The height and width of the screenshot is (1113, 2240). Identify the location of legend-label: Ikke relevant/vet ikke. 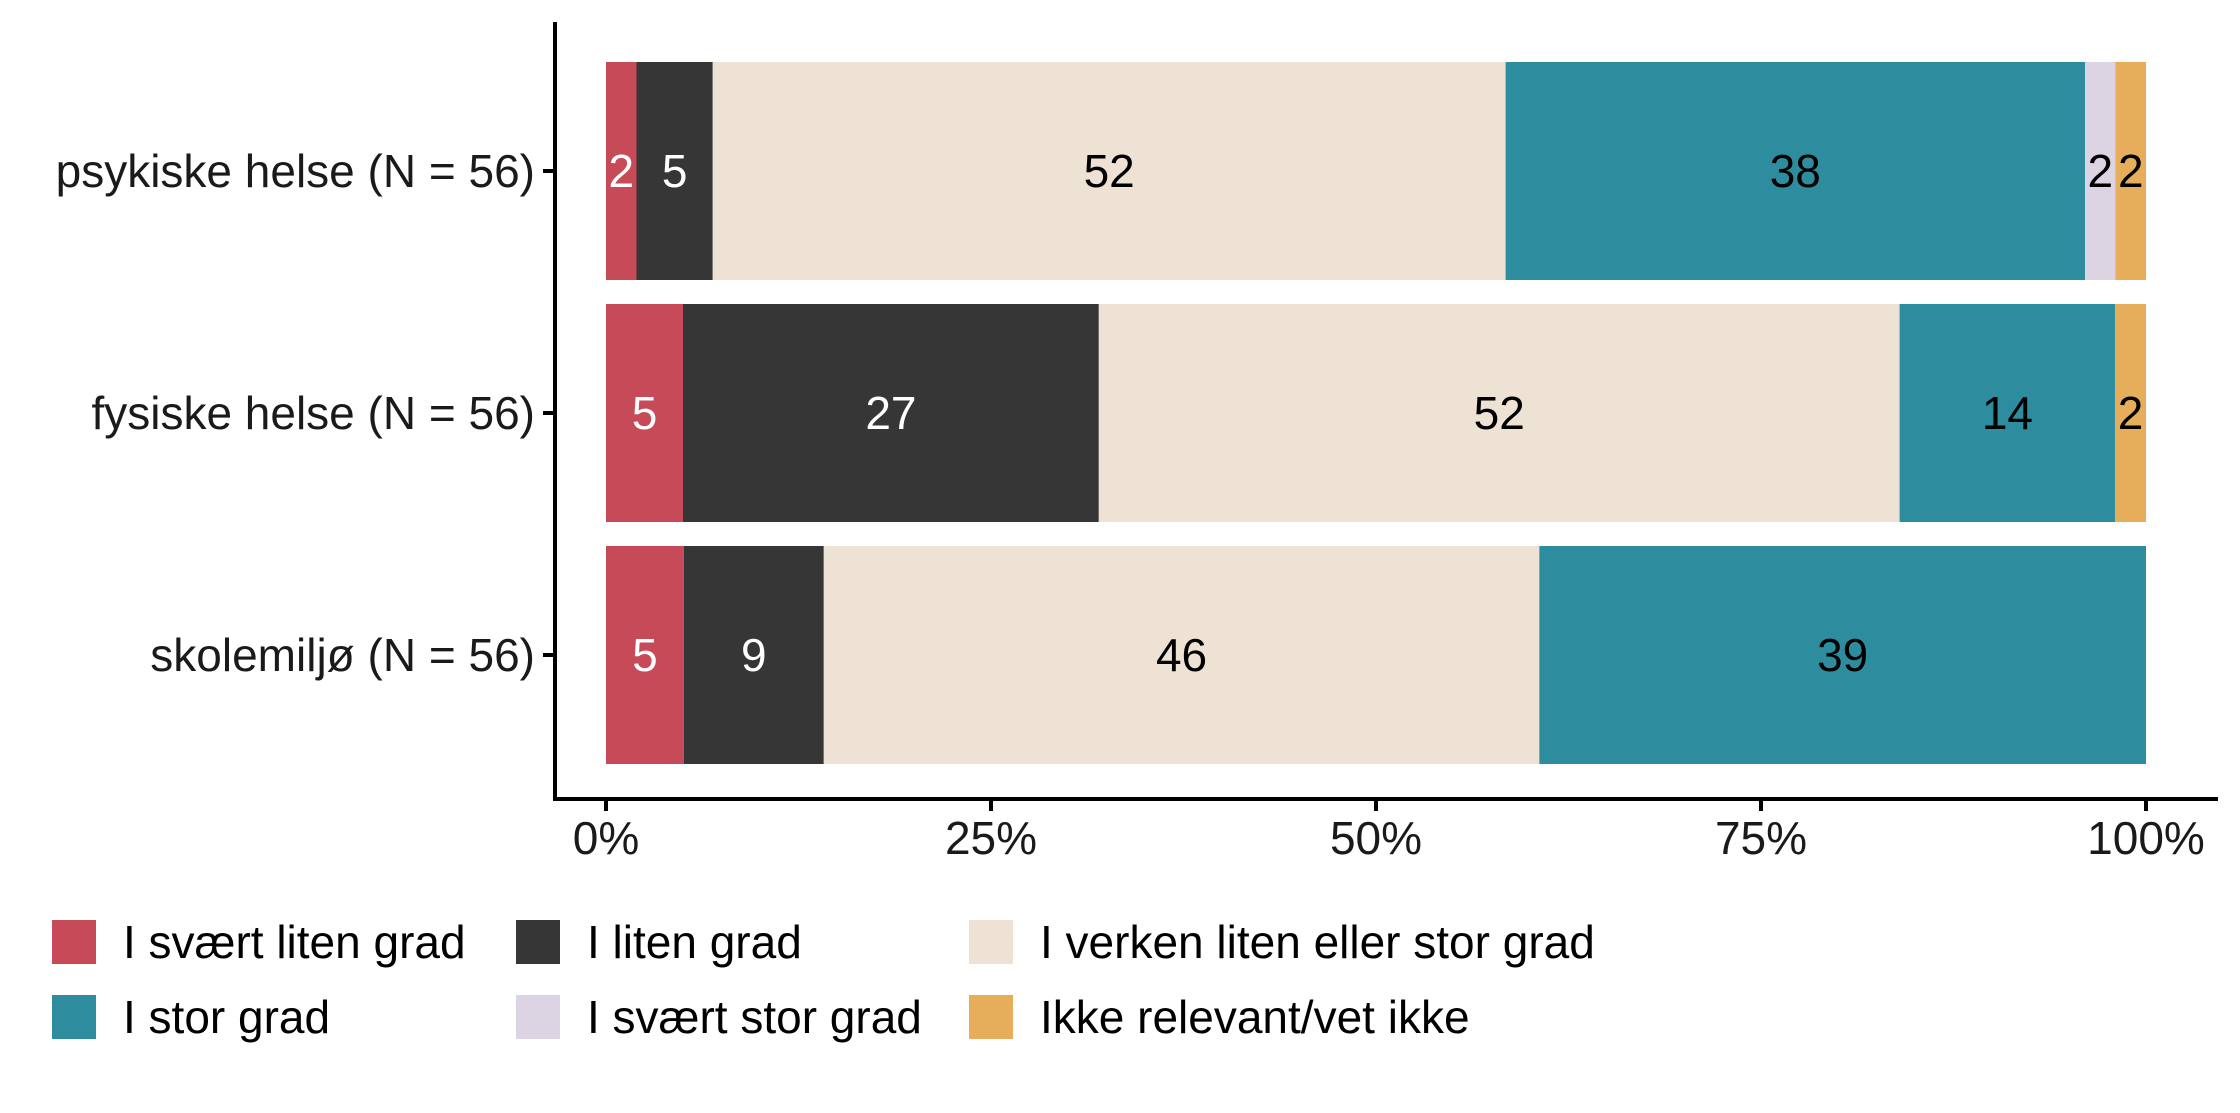
(1255, 1017).